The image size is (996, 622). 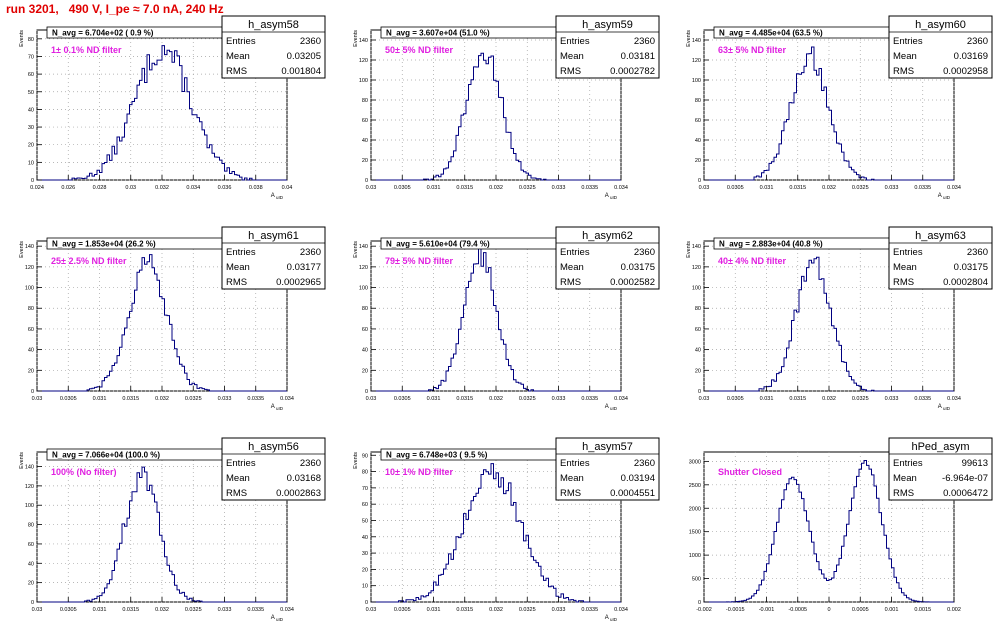 What do you see at coordinates (860, 610) in the screenshot?
I see `x-tick-label: 0.0005` at bounding box center [860, 610].